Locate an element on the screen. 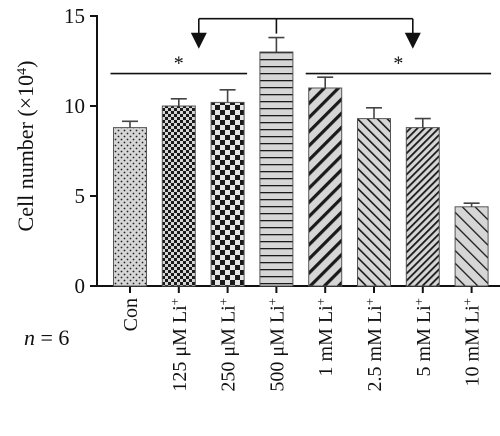 The height and width of the screenshot is (436, 500). sample-size-label: n = 6 is located at coordinates (46, 337).